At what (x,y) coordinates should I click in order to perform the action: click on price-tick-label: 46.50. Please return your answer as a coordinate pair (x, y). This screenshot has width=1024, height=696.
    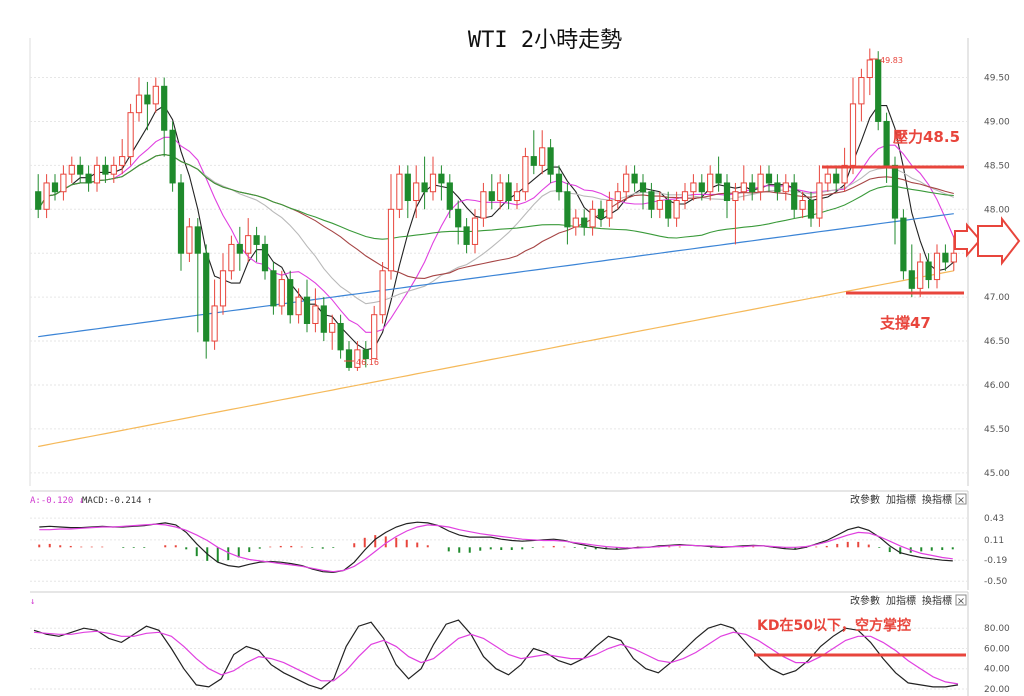
    Looking at the image, I should click on (997, 342).